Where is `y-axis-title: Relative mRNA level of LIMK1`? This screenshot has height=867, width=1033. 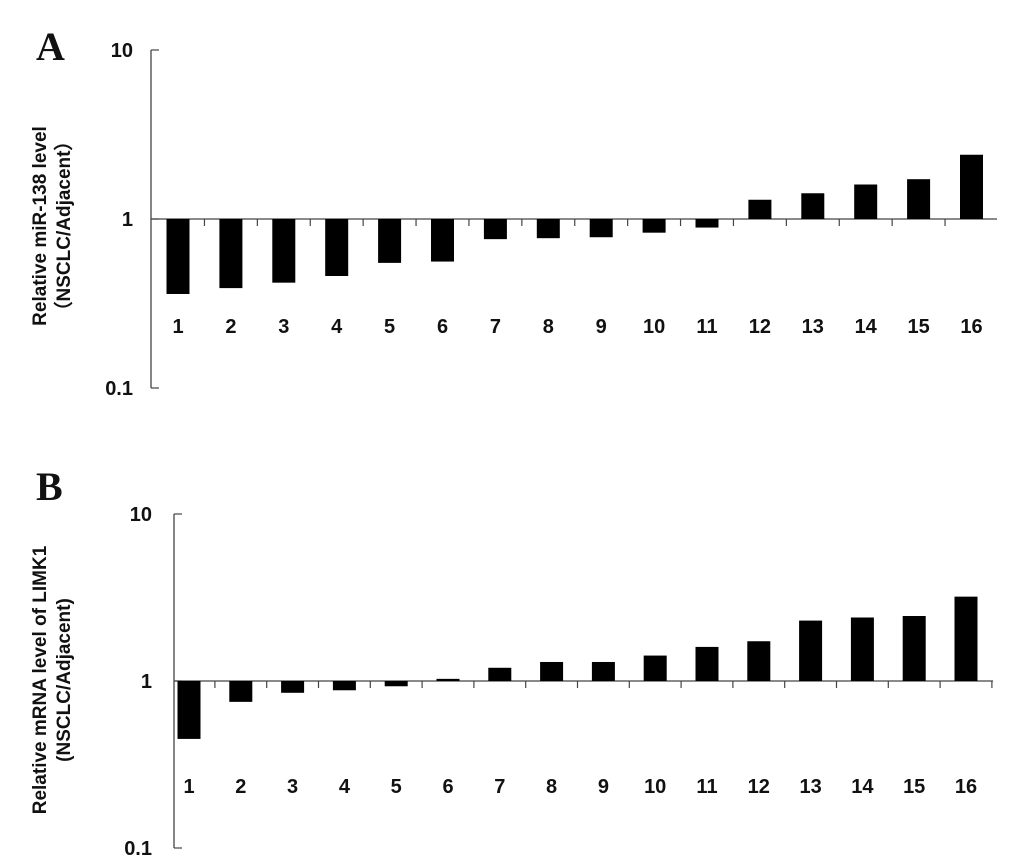
y-axis-title: Relative mRNA level of LIMK1 is located at coordinates (40, 679).